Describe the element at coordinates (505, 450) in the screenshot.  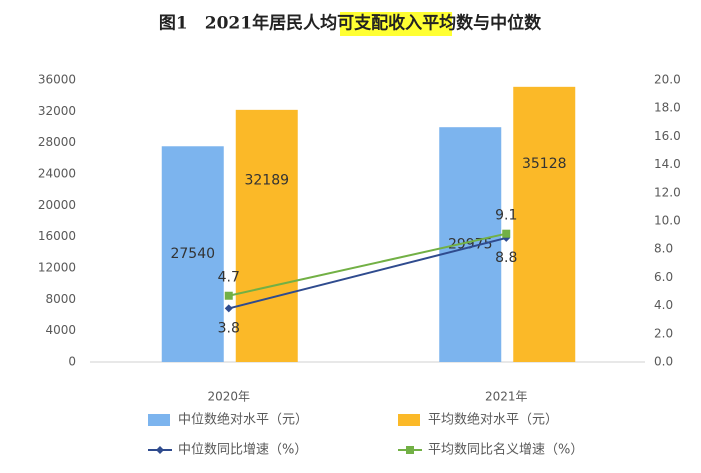
I see `legend-label: 平均数同比名义增速（%）` at that location.